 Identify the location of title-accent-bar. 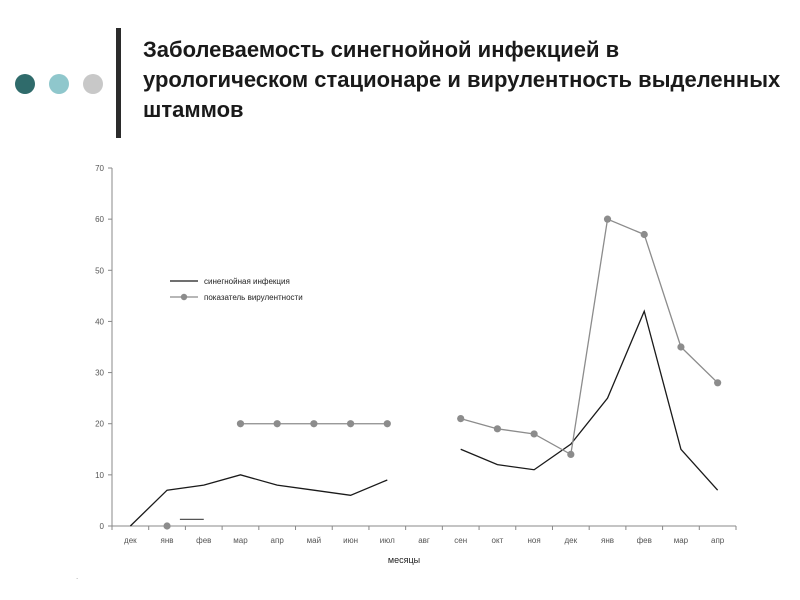
(118, 83).